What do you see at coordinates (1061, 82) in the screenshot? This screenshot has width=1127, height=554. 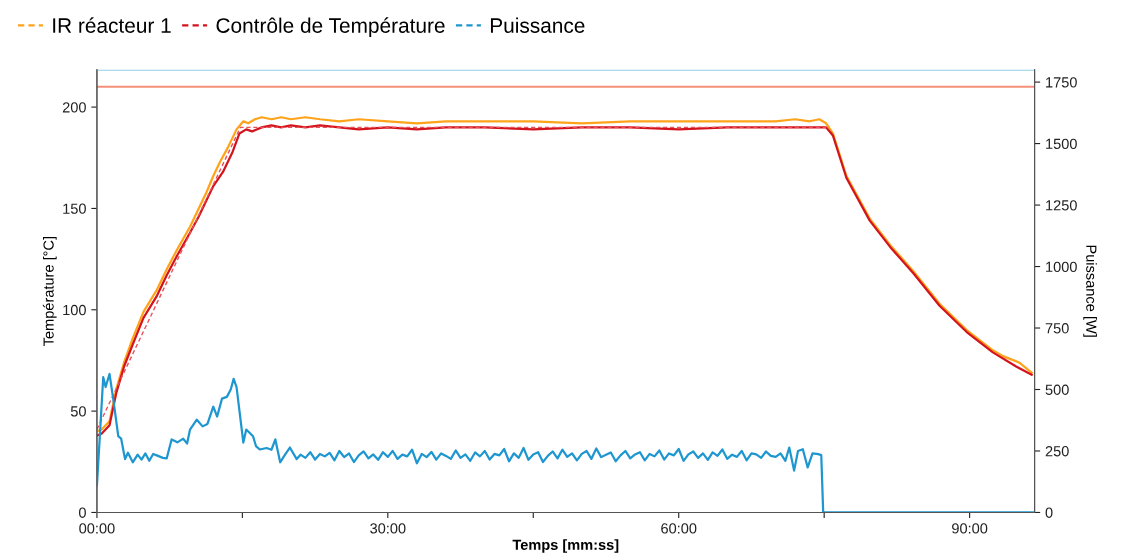 I see `y2-tick-label: 1750` at bounding box center [1061, 82].